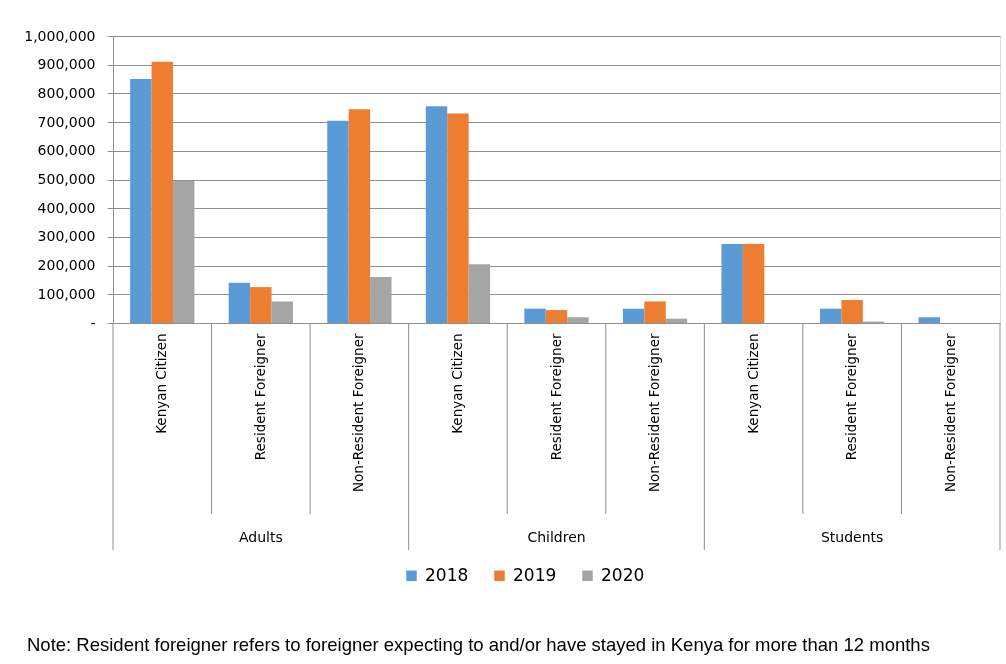 The image size is (1006, 664). What do you see at coordinates (447, 574) in the screenshot?
I see `legend-label: 2018` at bounding box center [447, 574].